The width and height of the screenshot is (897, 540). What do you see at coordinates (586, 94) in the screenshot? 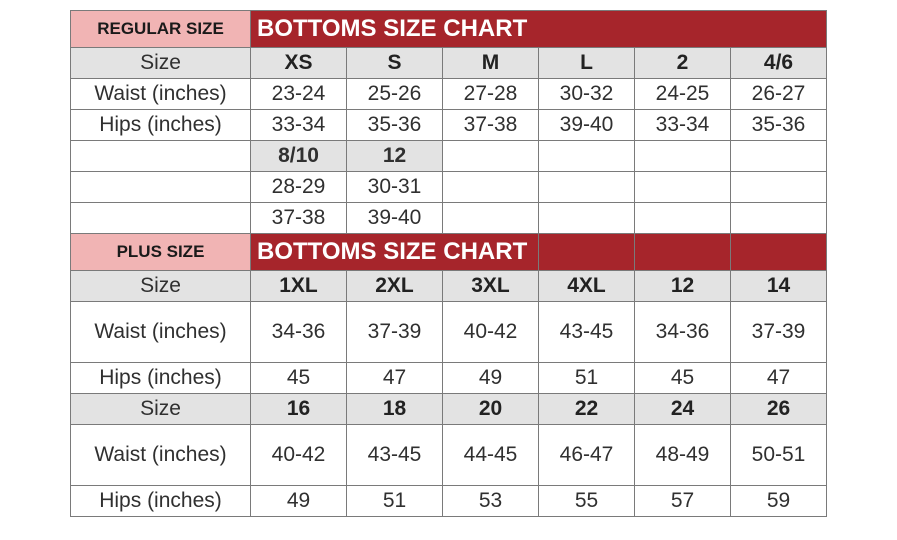
I see `waist-cell: 30-32` at bounding box center [586, 94].